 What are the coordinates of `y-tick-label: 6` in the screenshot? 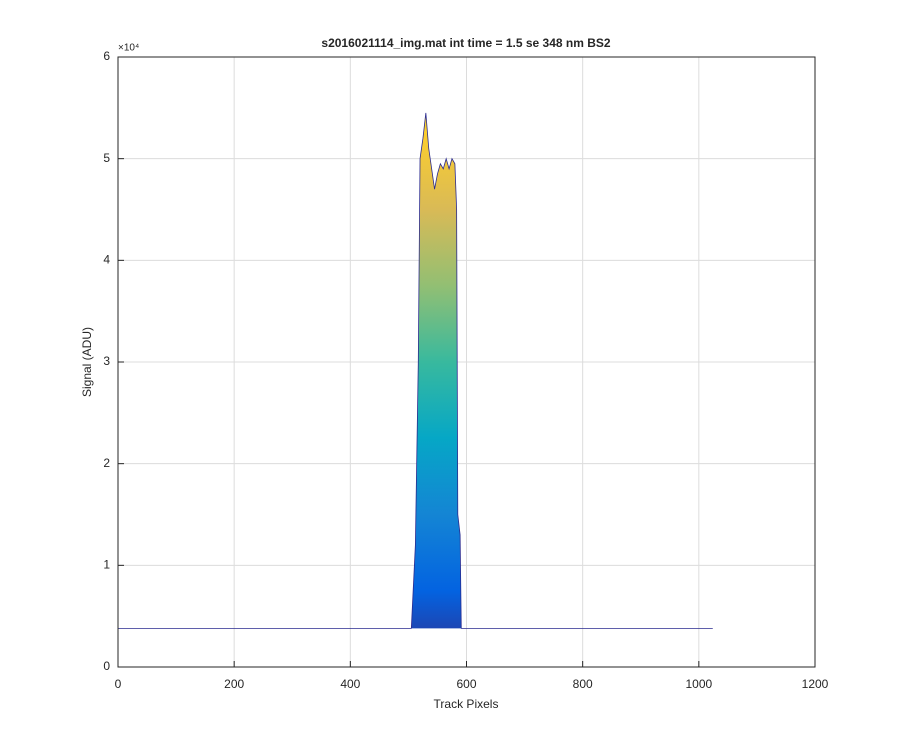 It's located at (106, 56).